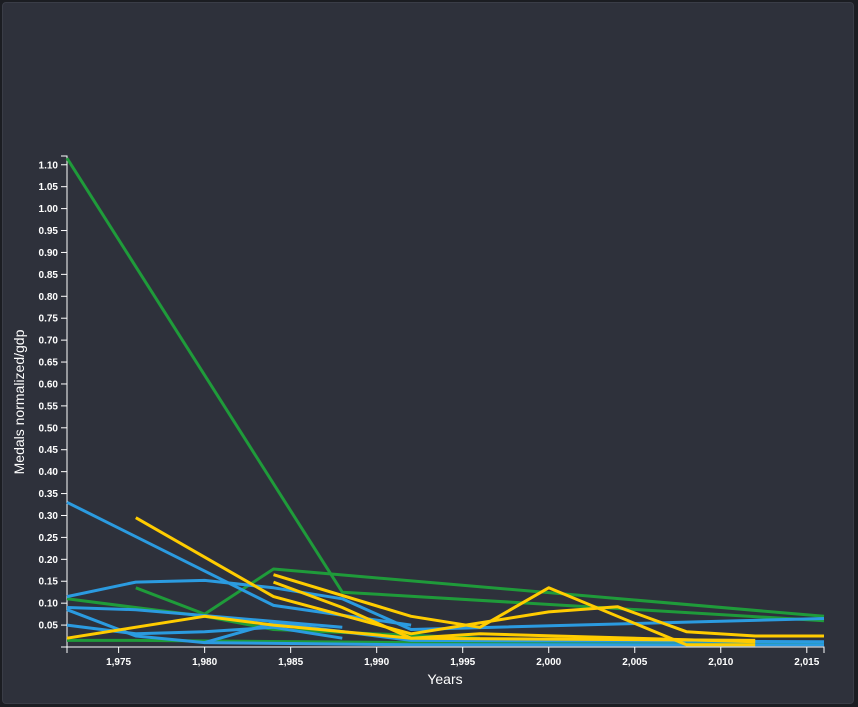  What do you see at coordinates (49, 297) in the screenshot?
I see `y-tick-label: 0.80` at bounding box center [49, 297].